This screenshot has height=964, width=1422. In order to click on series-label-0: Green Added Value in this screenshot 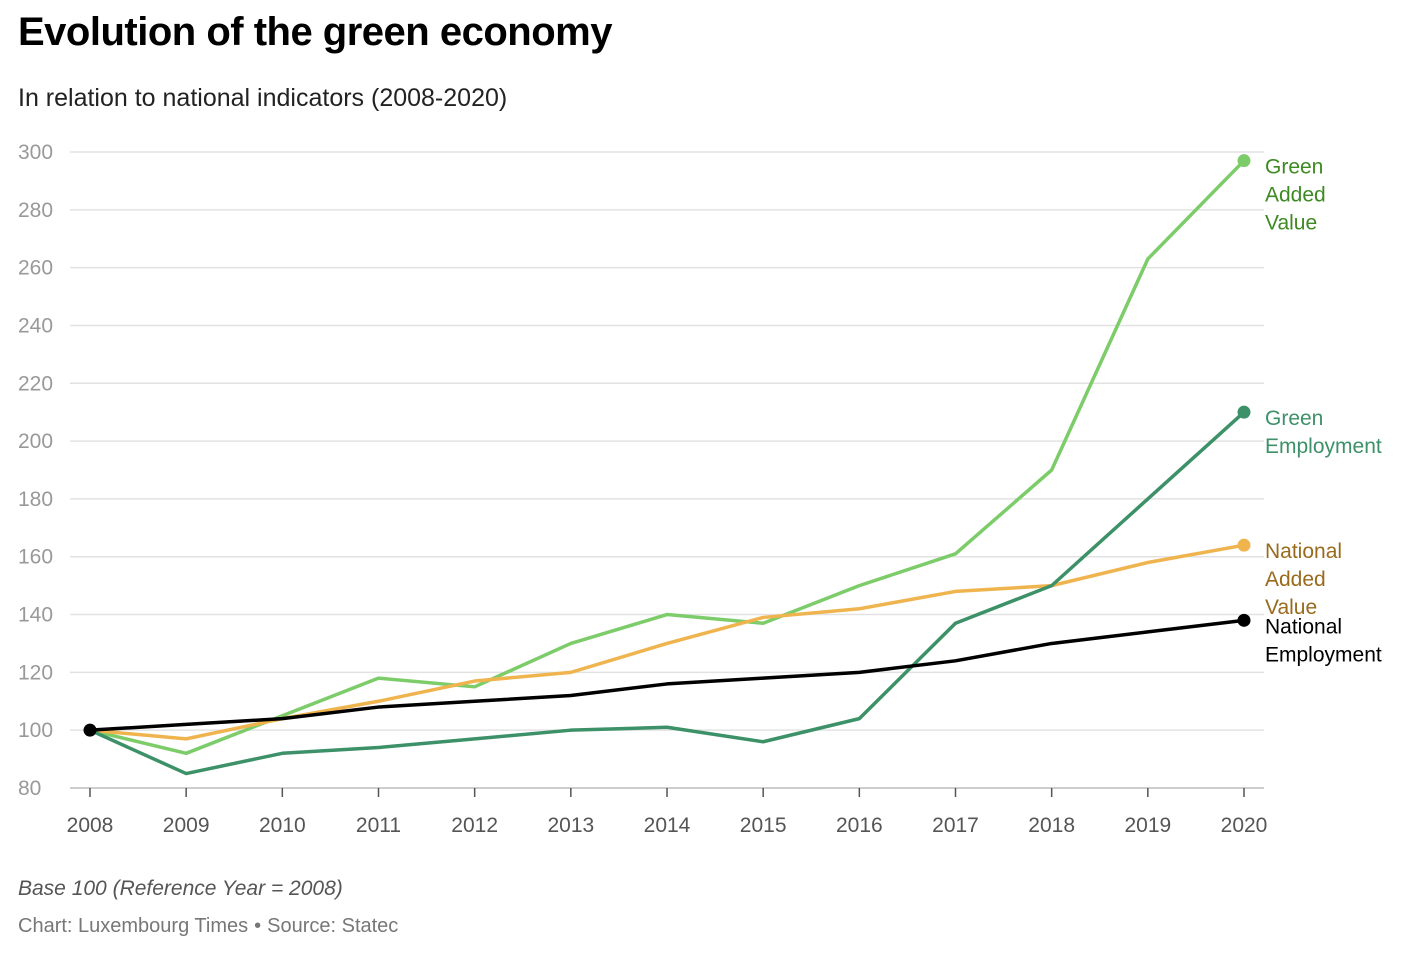, I will do `click(1295, 195)`.